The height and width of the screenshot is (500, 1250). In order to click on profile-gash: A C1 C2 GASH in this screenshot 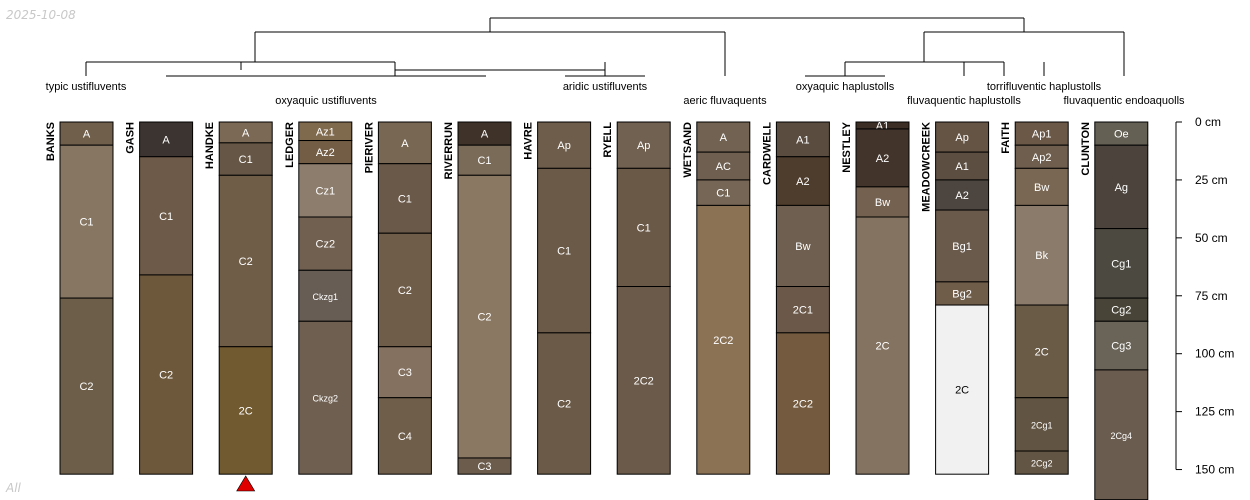, I will do `click(159, 298)`.